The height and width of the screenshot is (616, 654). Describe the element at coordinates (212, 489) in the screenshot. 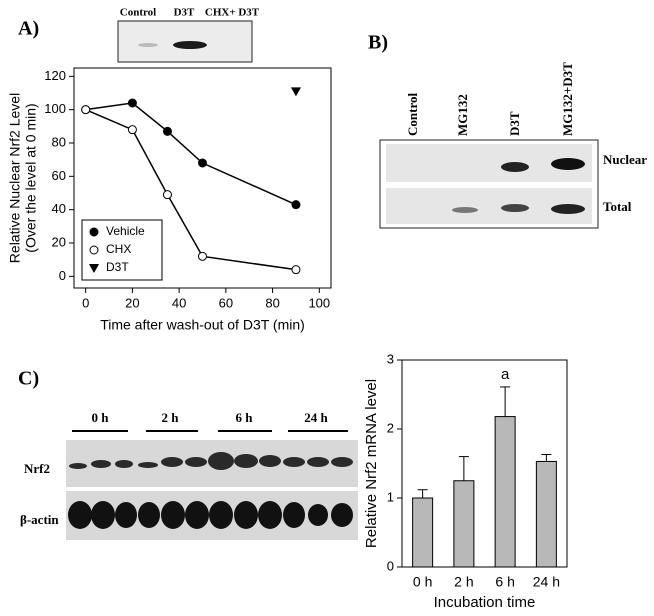

I see `blot-gap` at that location.